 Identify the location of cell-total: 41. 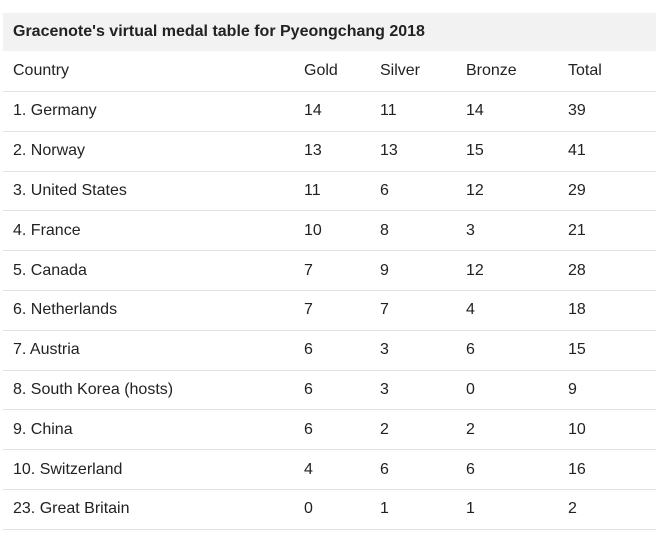
(612, 151).